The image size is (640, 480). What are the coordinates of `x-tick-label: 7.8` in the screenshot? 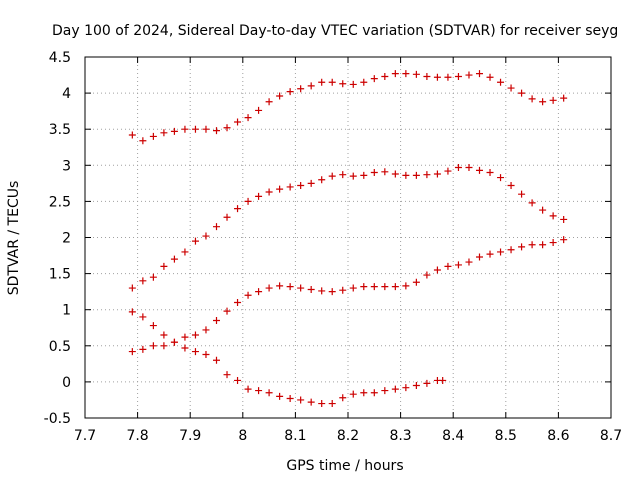 It's located at (137, 436).